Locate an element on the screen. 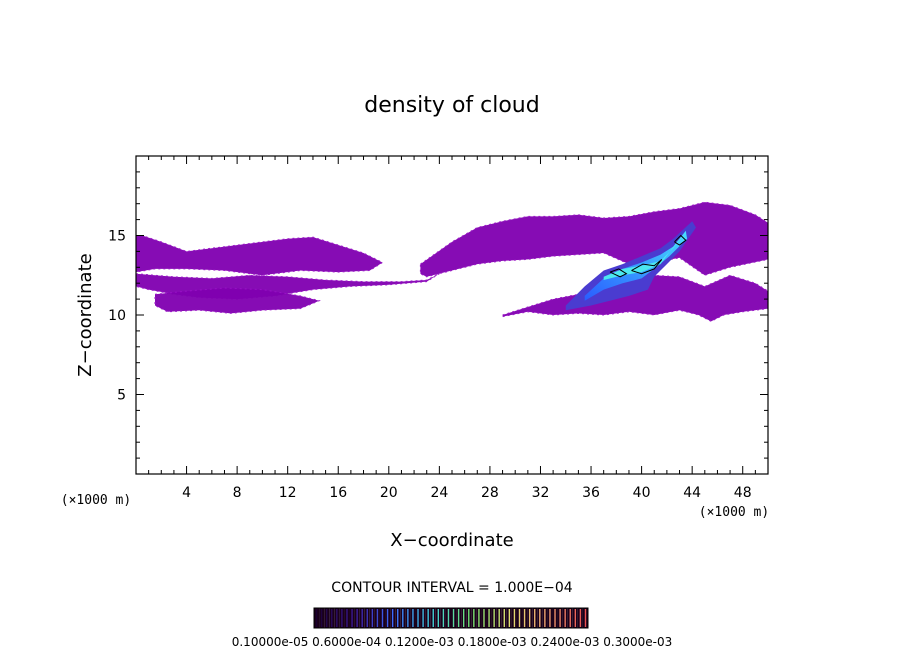  x-unit-right: (×1000 m) is located at coordinates (734, 512).